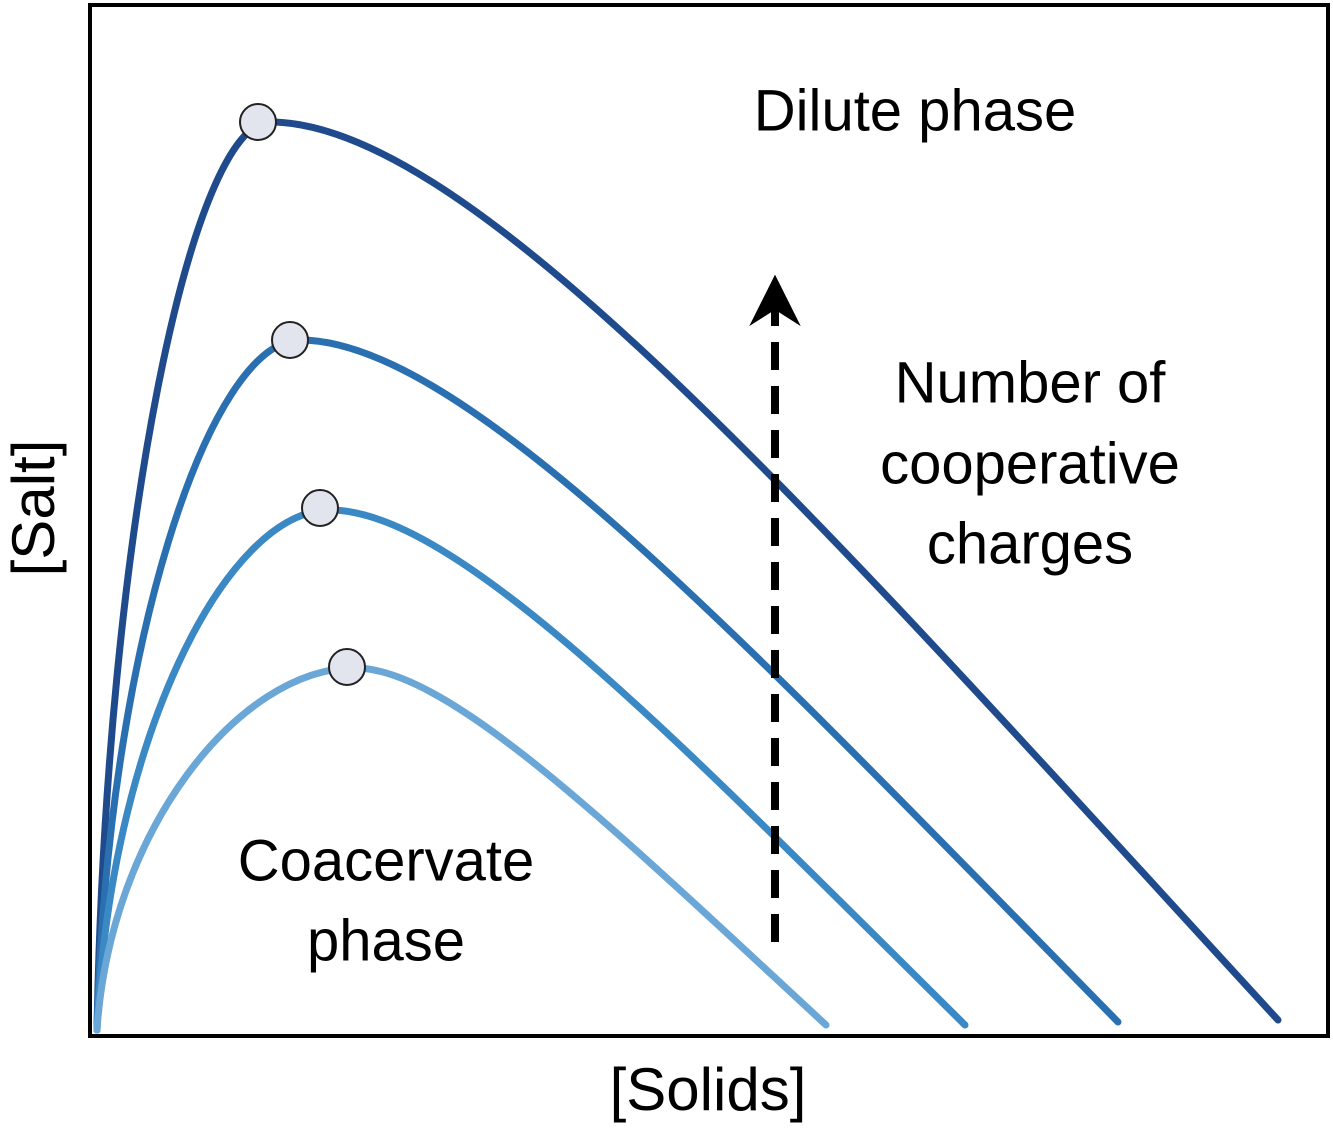  I want to click on trend-label: charges, so click(1030, 543).